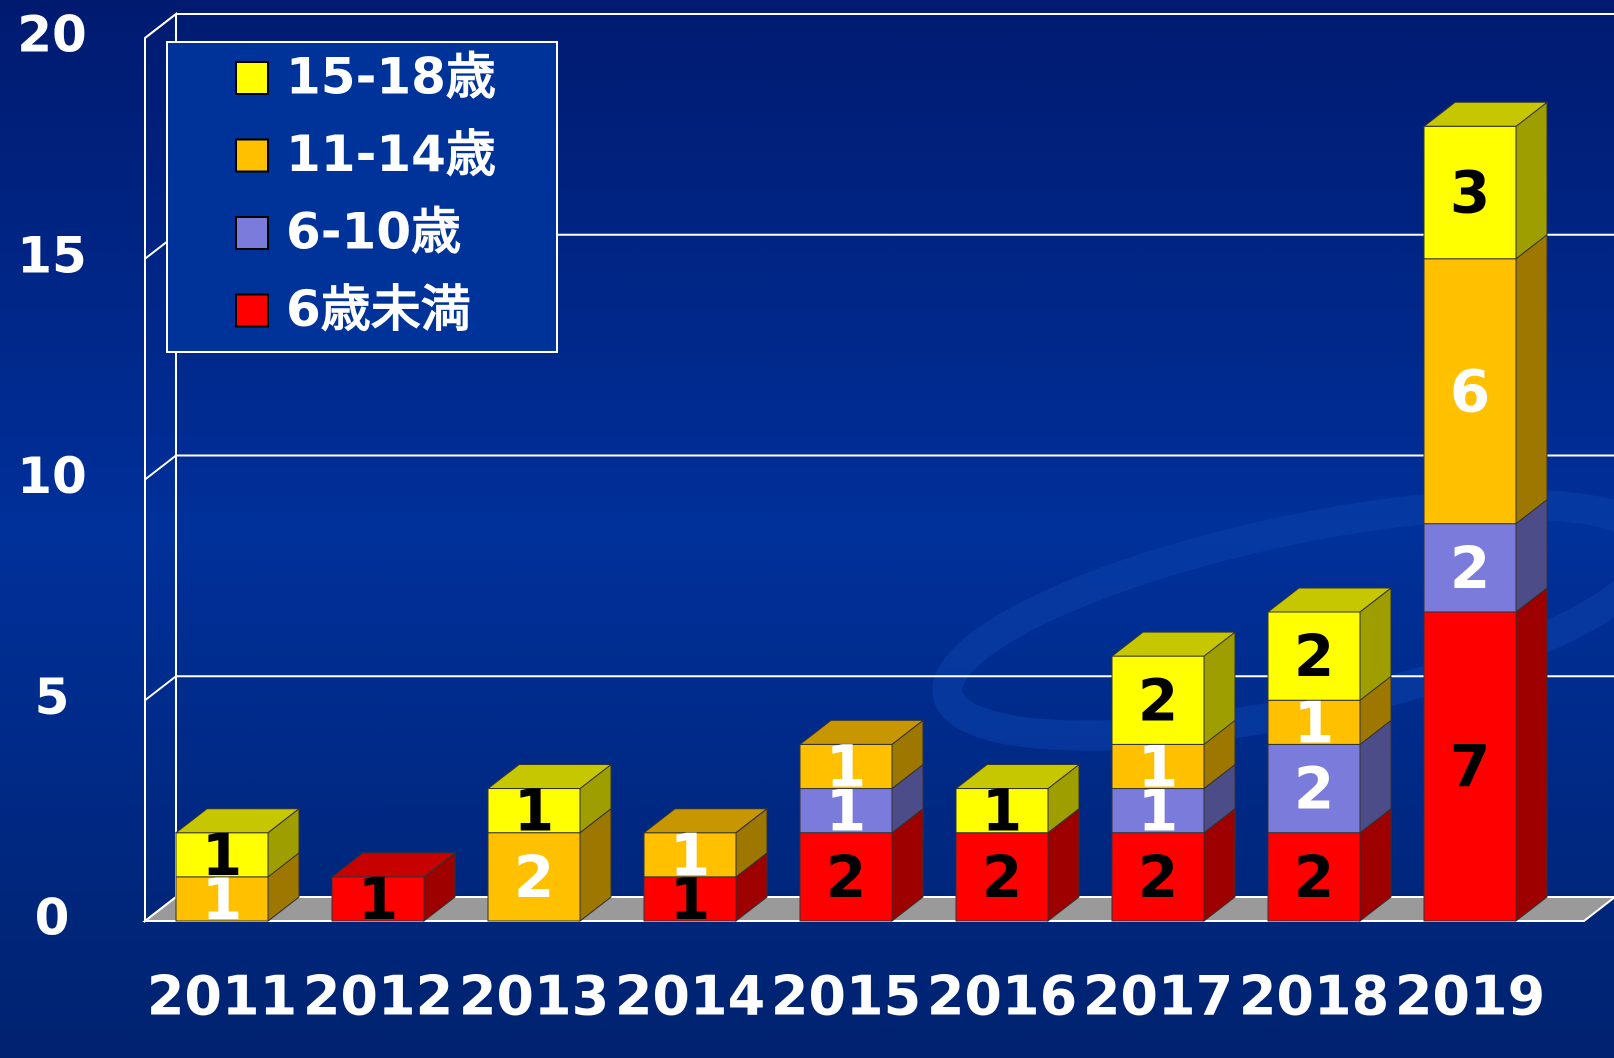 The image size is (1614, 1058). I want to click on legend-label: 15-18歳, so click(391, 77).